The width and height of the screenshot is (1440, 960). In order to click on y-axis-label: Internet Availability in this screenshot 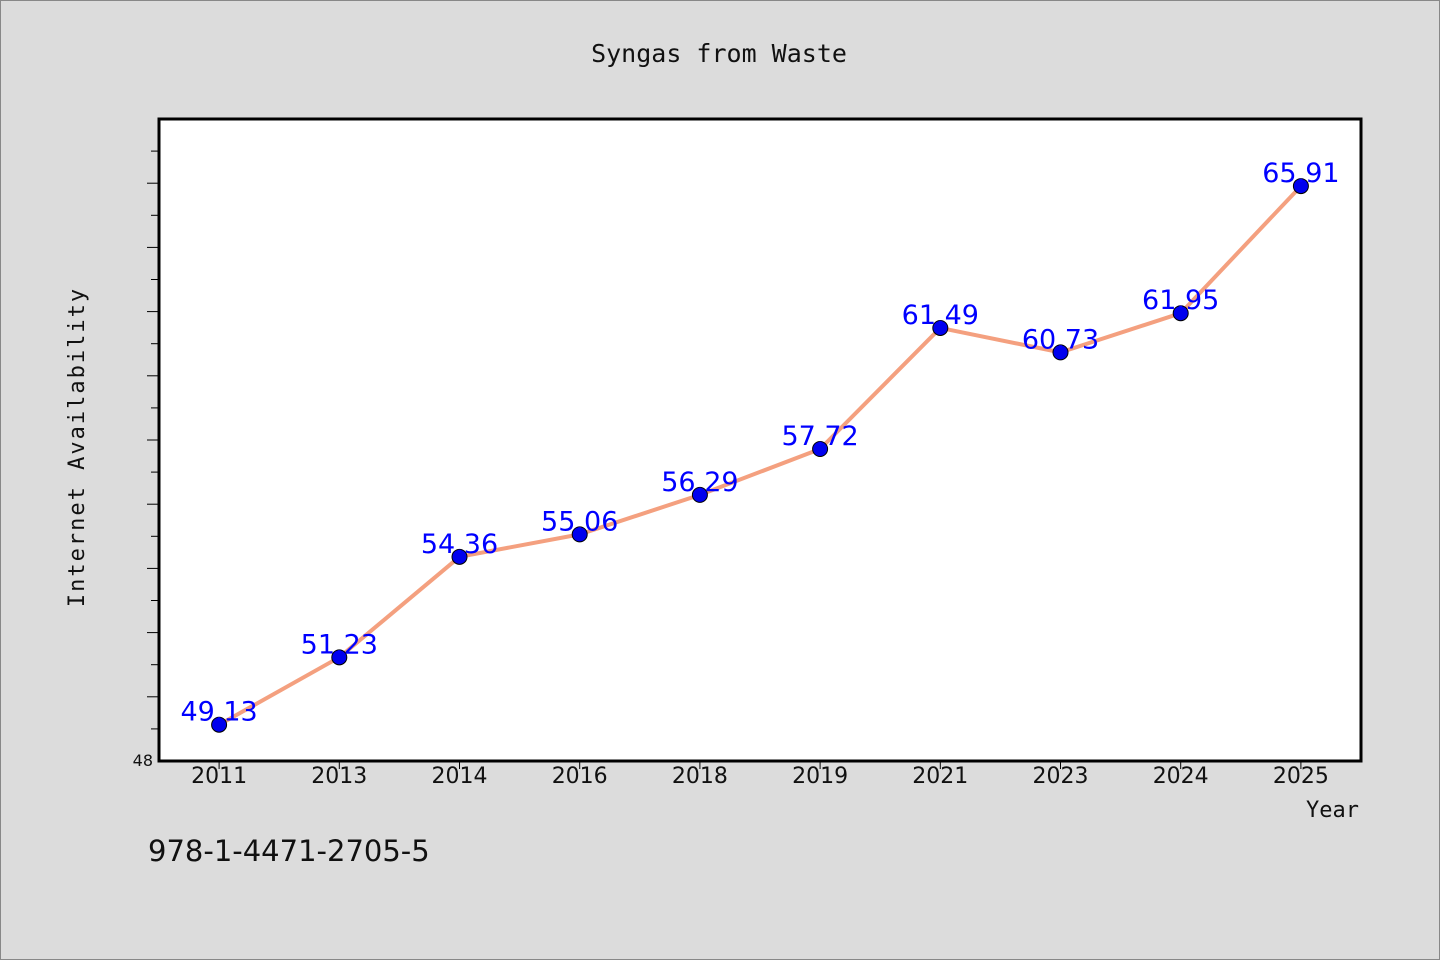, I will do `click(77, 447)`.